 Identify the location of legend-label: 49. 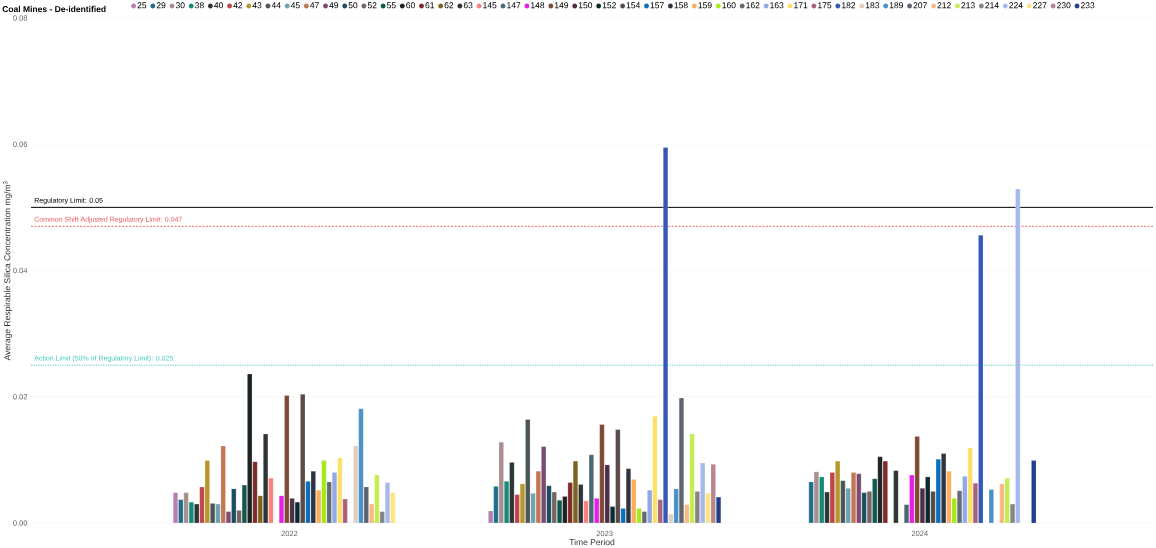
(334, 5).